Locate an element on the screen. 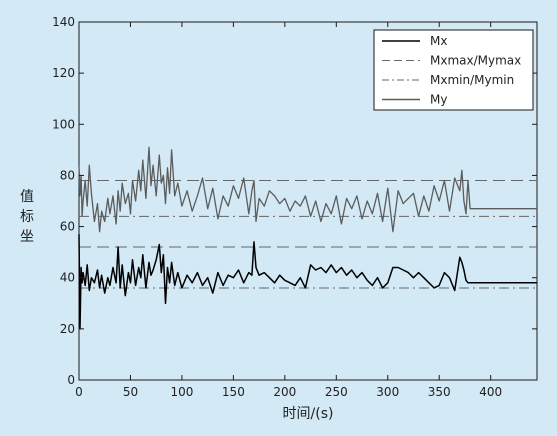 The image size is (557, 436). legend-box is located at coordinates (453, 70).